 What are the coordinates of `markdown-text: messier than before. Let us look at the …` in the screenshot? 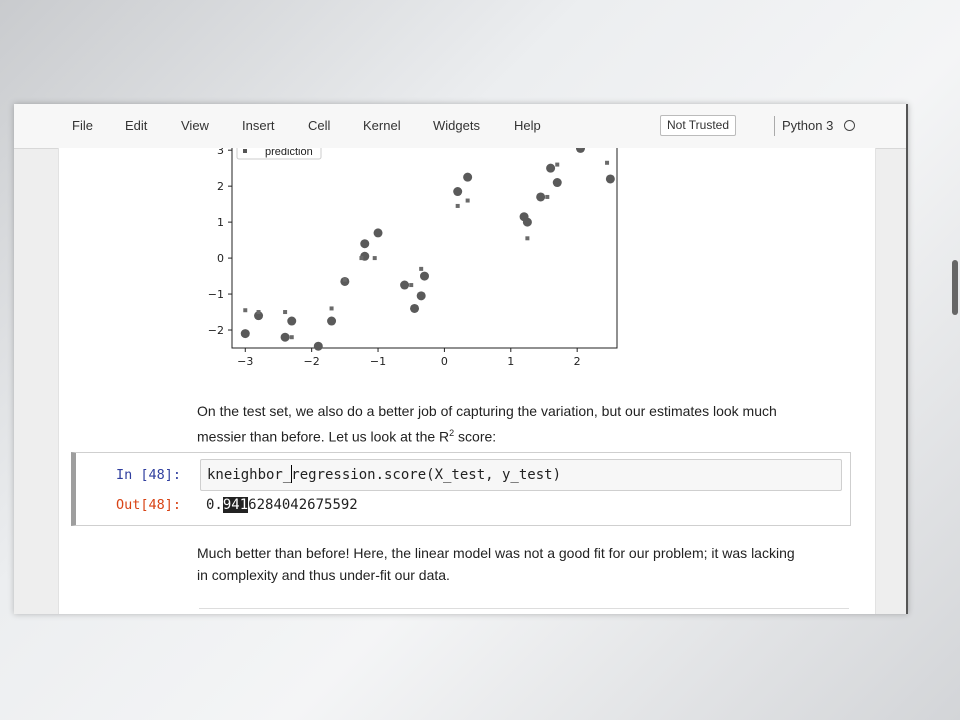 It's located at (323, 436).